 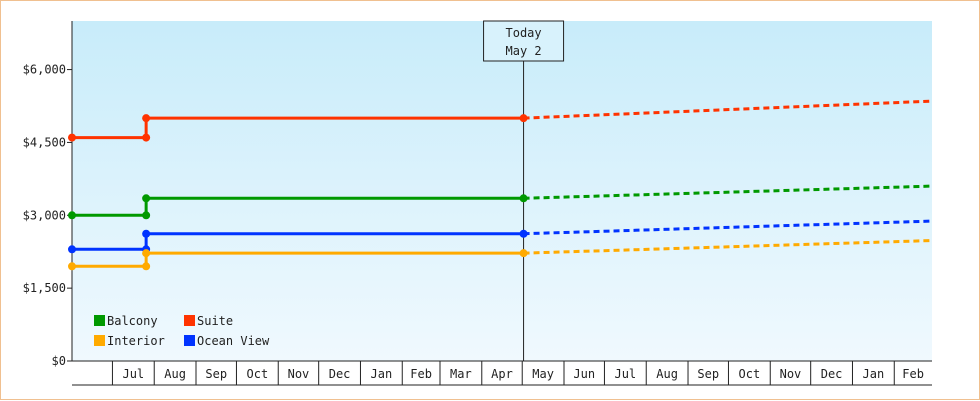 What do you see at coordinates (727, 109) in the screenshot?
I see `series-forecast-suite` at bounding box center [727, 109].